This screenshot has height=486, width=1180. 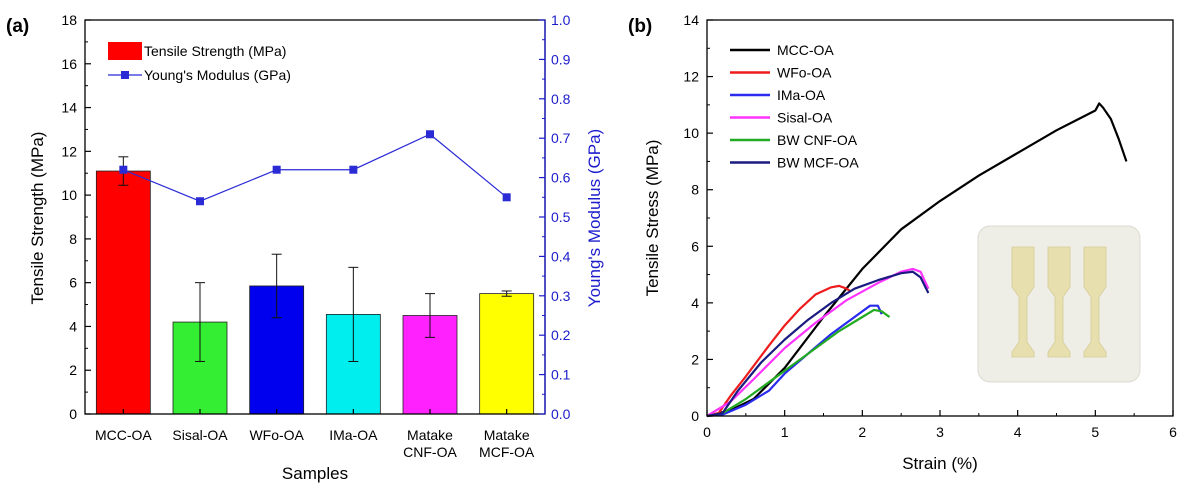 I want to click on modulus-point-ima-oa, so click(x=353, y=169).